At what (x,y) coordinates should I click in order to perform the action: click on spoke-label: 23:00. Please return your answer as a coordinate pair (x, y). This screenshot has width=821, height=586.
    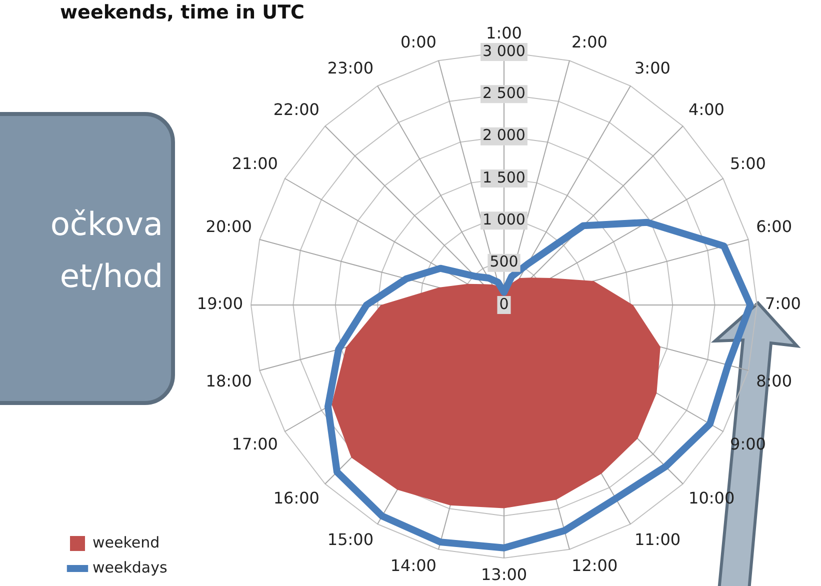
    Looking at the image, I should click on (350, 68).